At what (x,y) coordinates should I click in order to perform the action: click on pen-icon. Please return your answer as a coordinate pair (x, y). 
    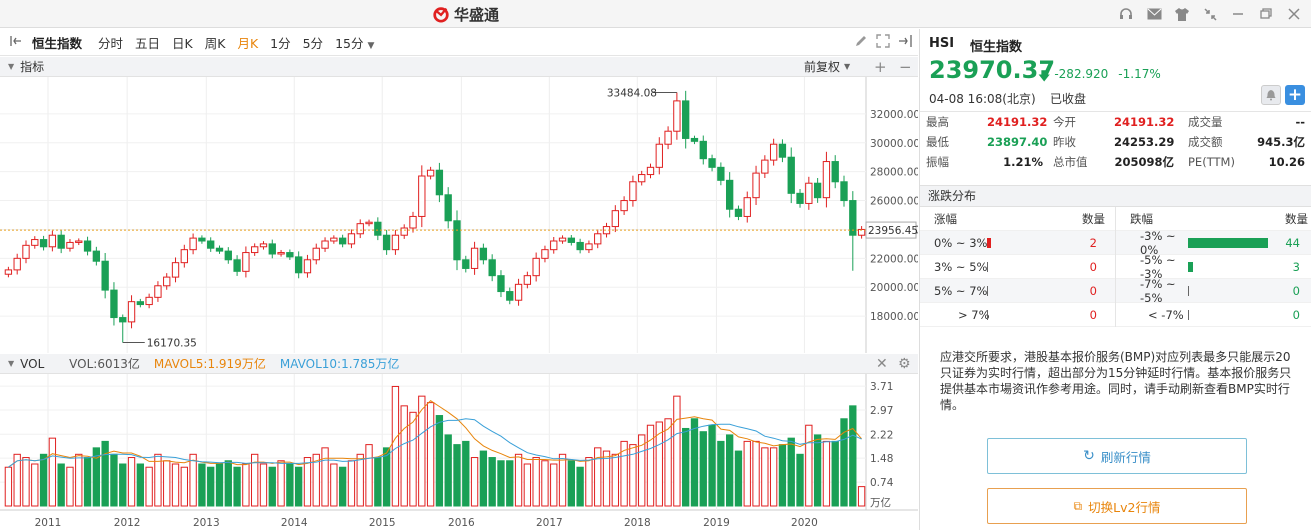
    Looking at the image, I should click on (861, 42).